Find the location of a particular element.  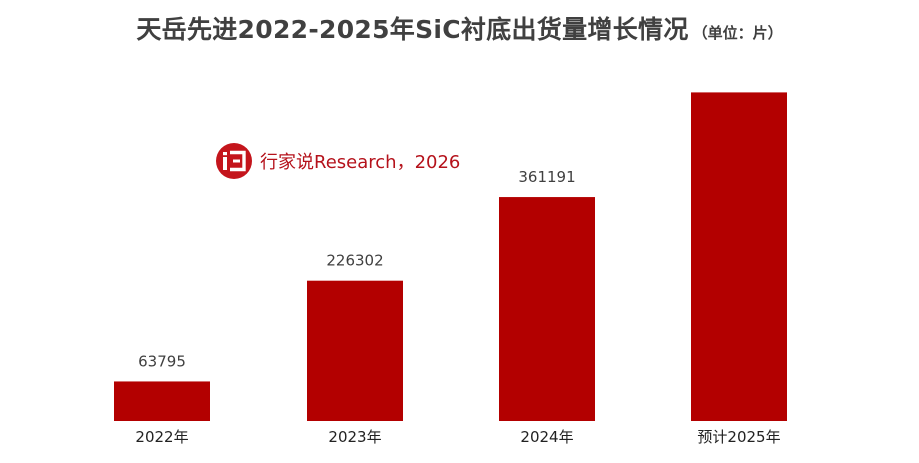

category-label-1: 2023年 is located at coordinates (354, 437).